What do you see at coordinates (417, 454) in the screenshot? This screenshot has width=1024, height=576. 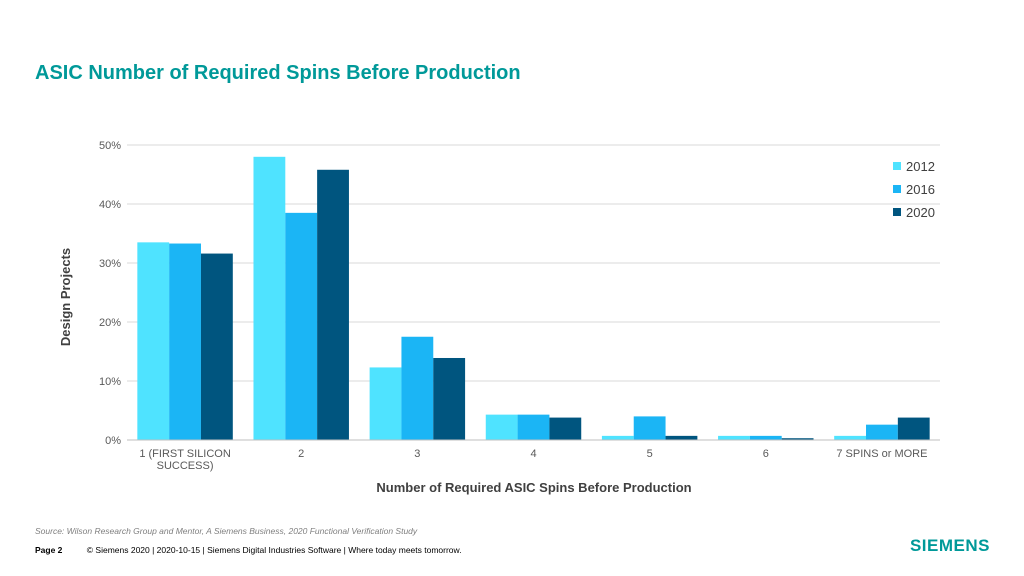 I see `x-tick-label: 3` at bounding box center [417, 454].